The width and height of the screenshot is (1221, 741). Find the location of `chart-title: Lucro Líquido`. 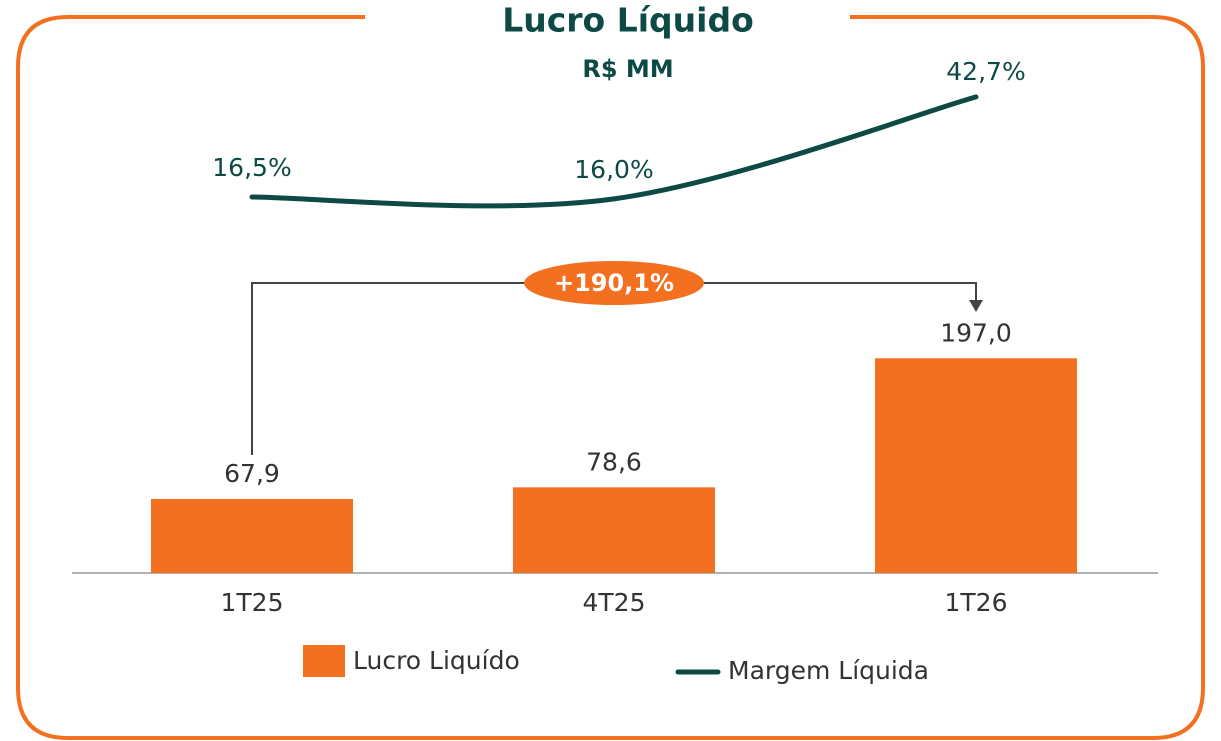

chart-title: Lucro Líquido is located at coordinates (628, 20).